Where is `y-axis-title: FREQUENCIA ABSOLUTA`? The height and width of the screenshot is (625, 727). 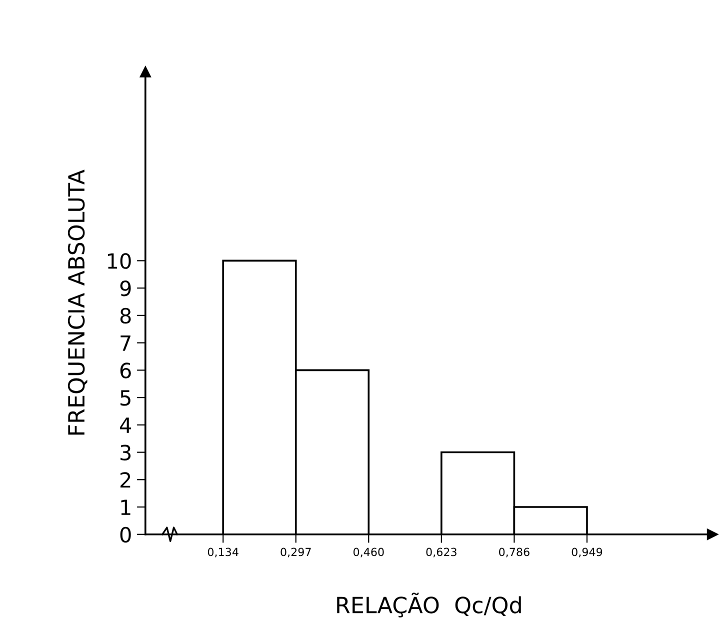
y-axis-title: FREQUENCIA ABSOLUTA is located at coordinates (78, 302).